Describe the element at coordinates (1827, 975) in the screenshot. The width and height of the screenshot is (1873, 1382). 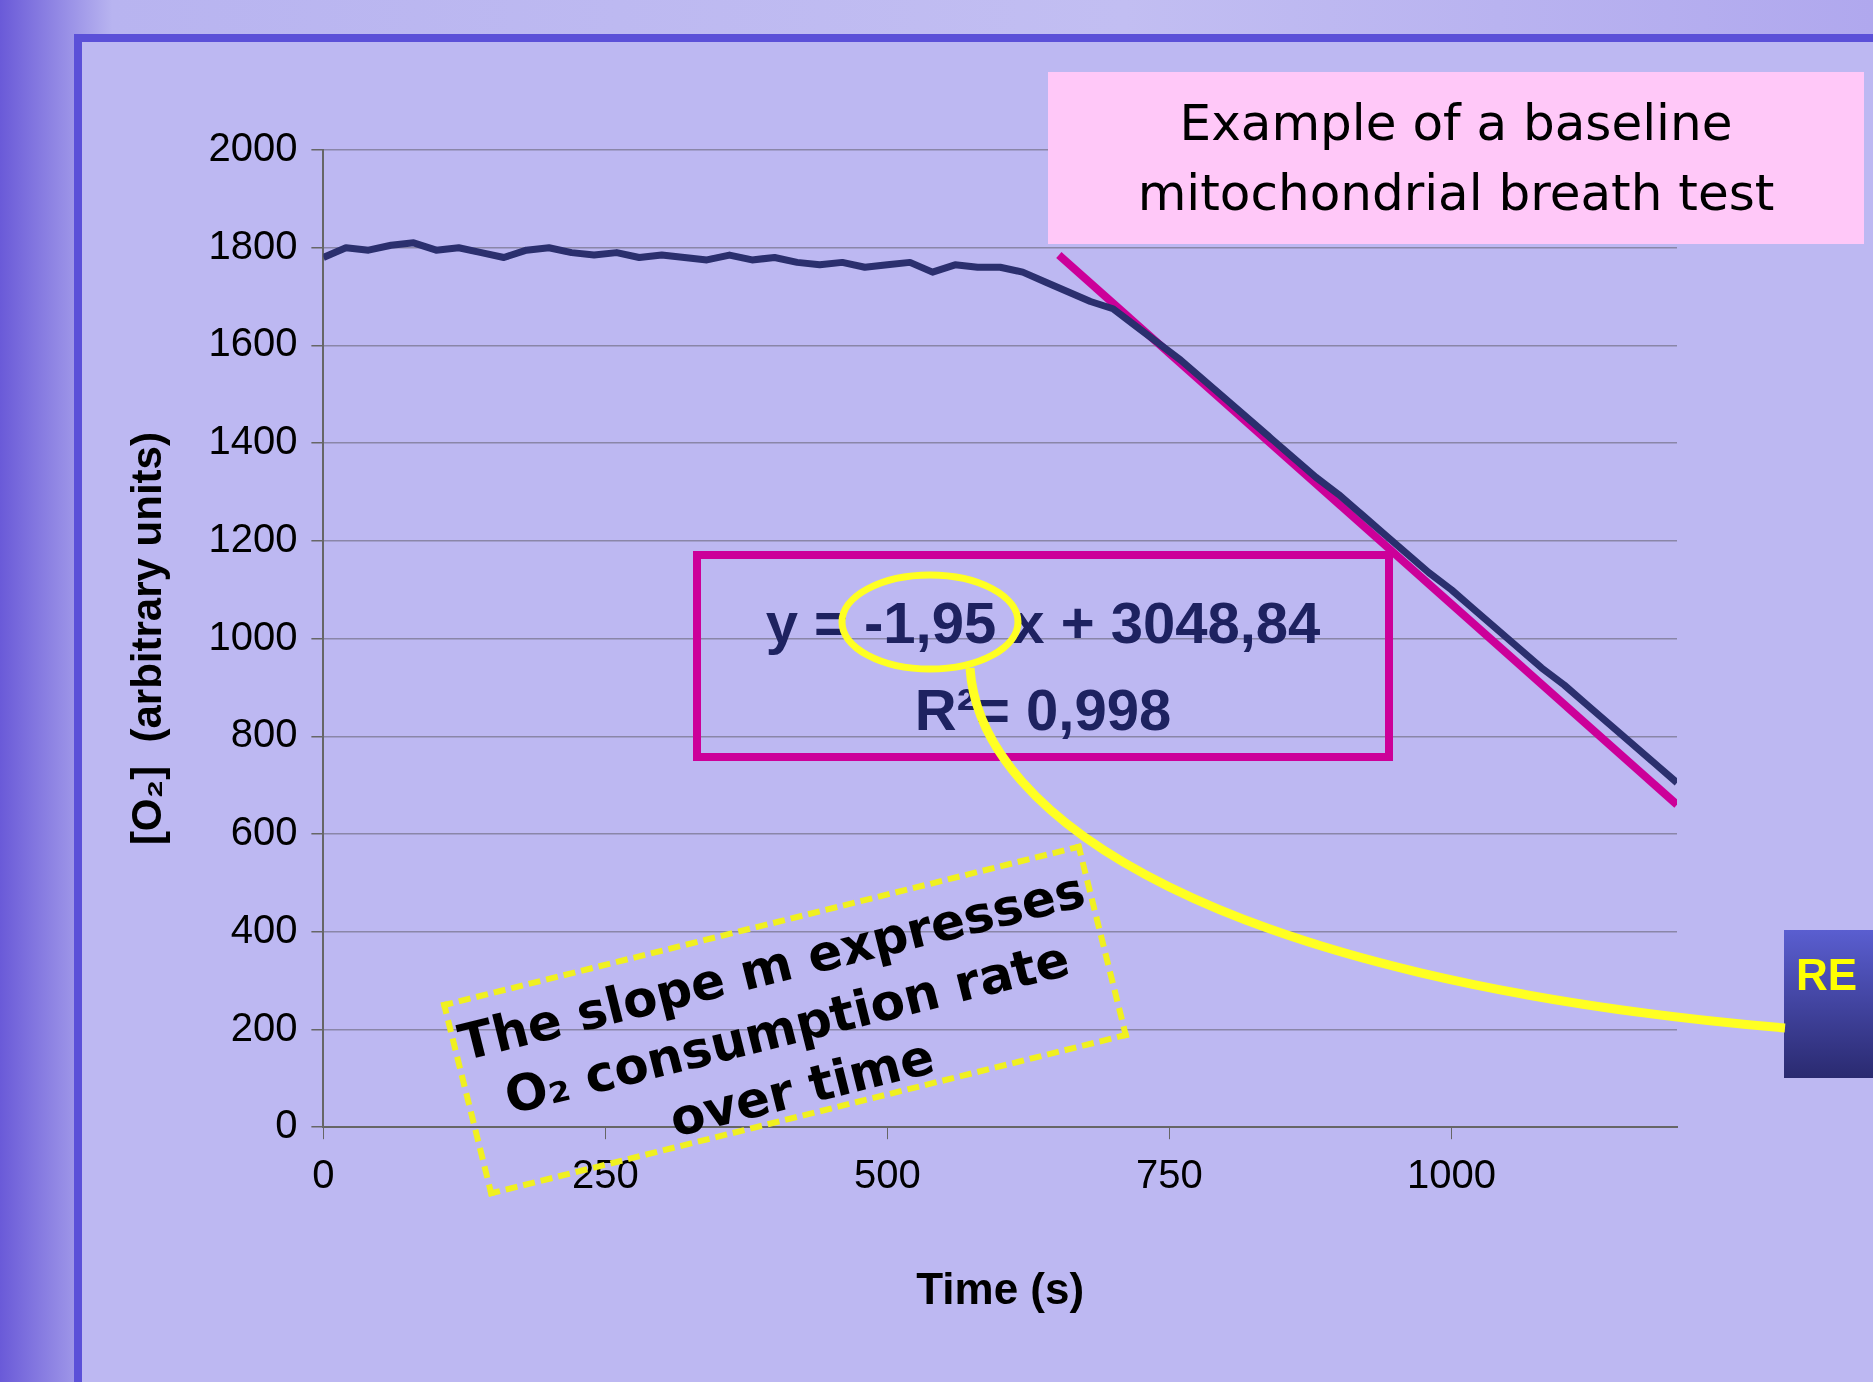
I see `text: RE` at that location.